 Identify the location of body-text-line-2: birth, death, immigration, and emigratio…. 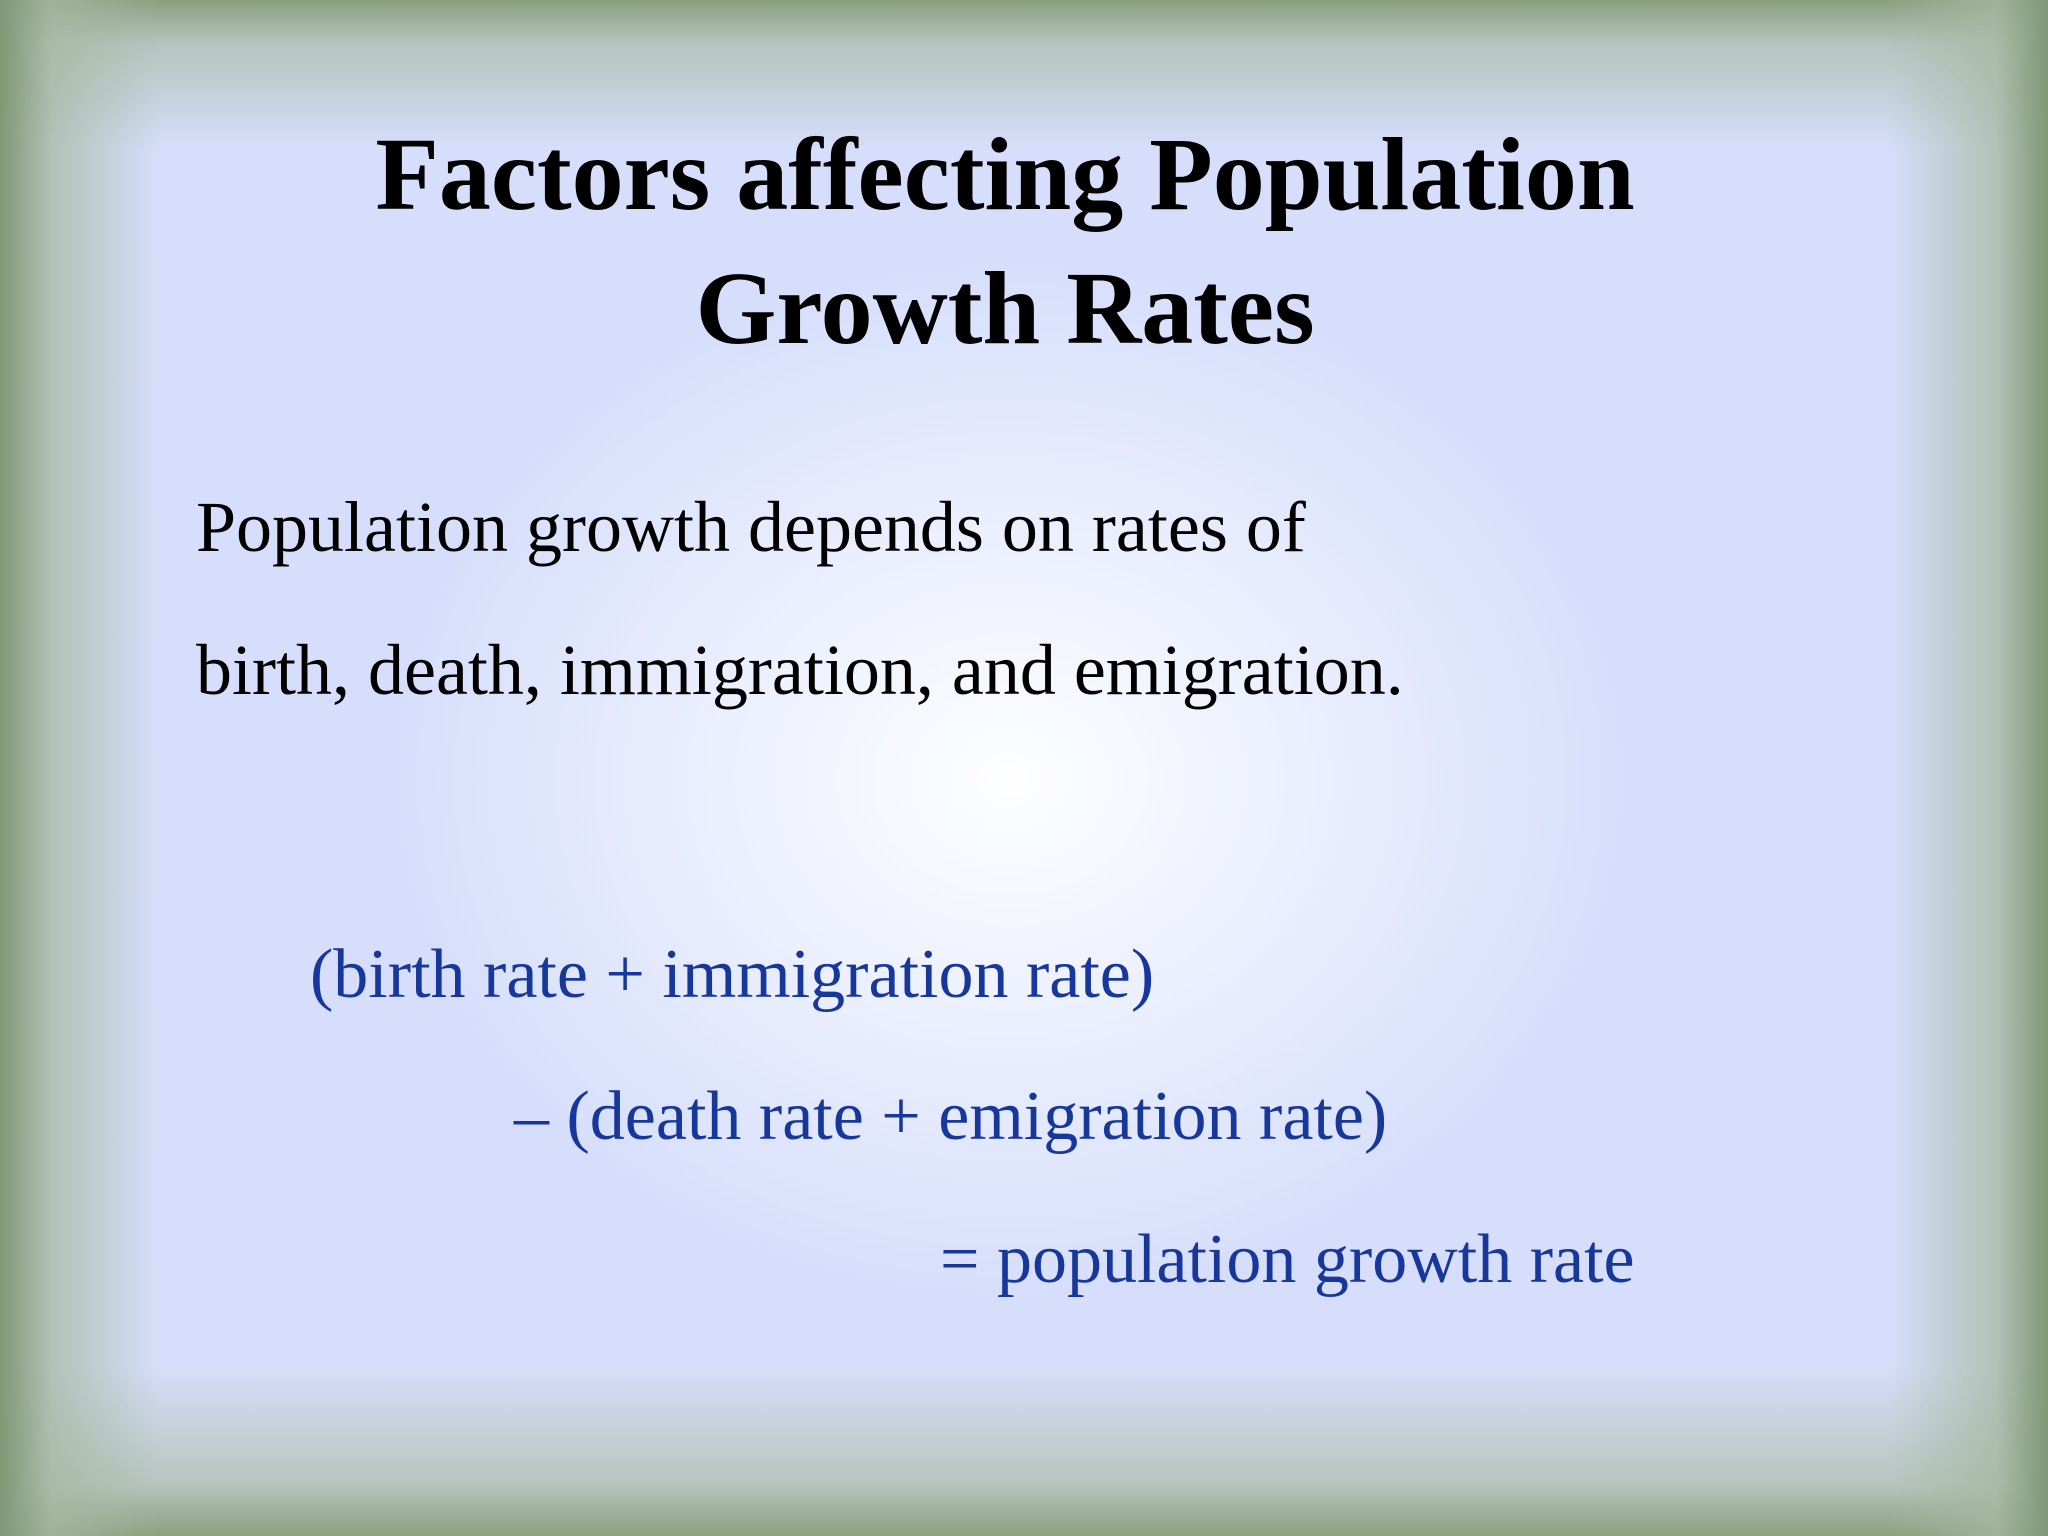
(800, 670).